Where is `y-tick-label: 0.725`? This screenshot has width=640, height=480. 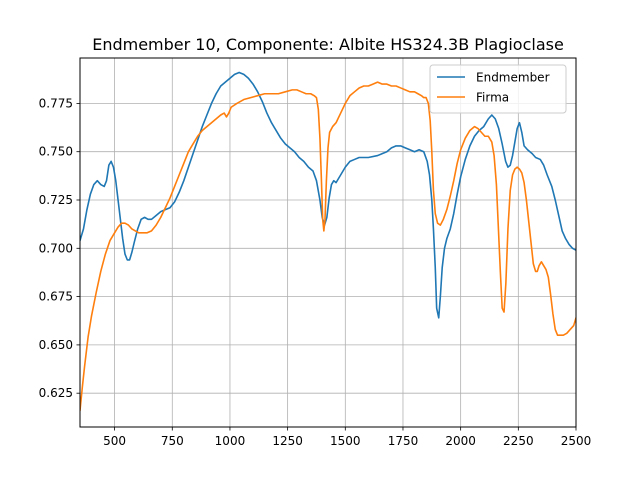
y-tick-label: 0.725 is located at coordinates (56, 200).